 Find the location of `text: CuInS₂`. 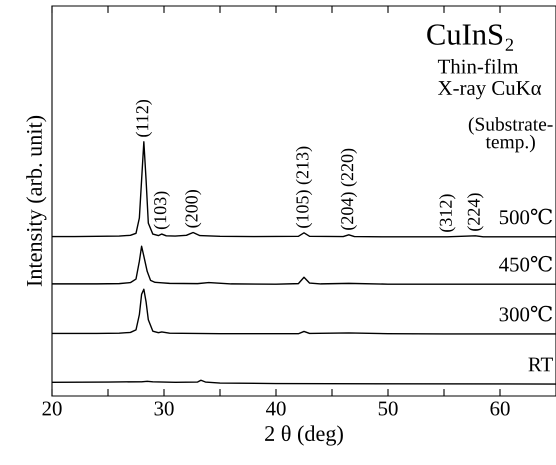

text: CuInS₂ is located at coordinates (470, 37).